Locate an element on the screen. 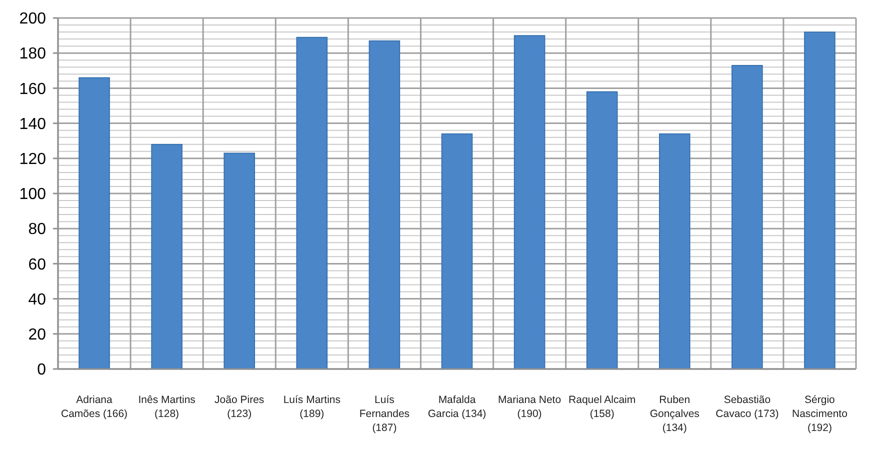  y-tick-label: 120 is located at coordinates (32, 159).